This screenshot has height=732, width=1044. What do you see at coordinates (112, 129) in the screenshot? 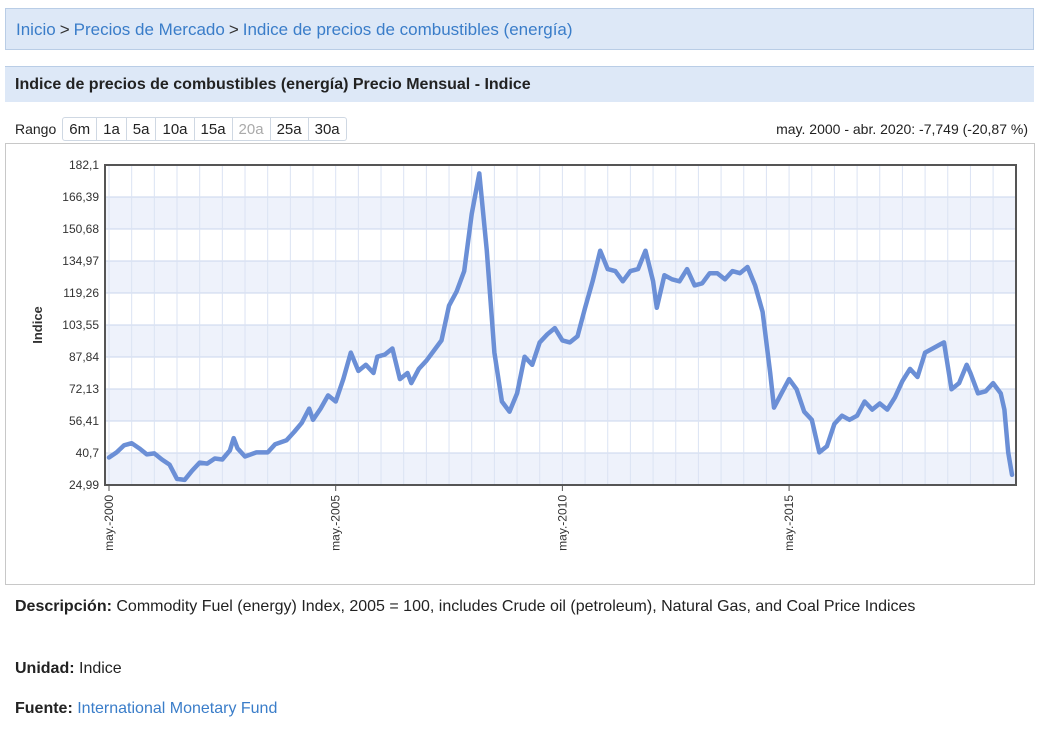
I see `range-button-1a: 1a` at bounding box center [112, 129].